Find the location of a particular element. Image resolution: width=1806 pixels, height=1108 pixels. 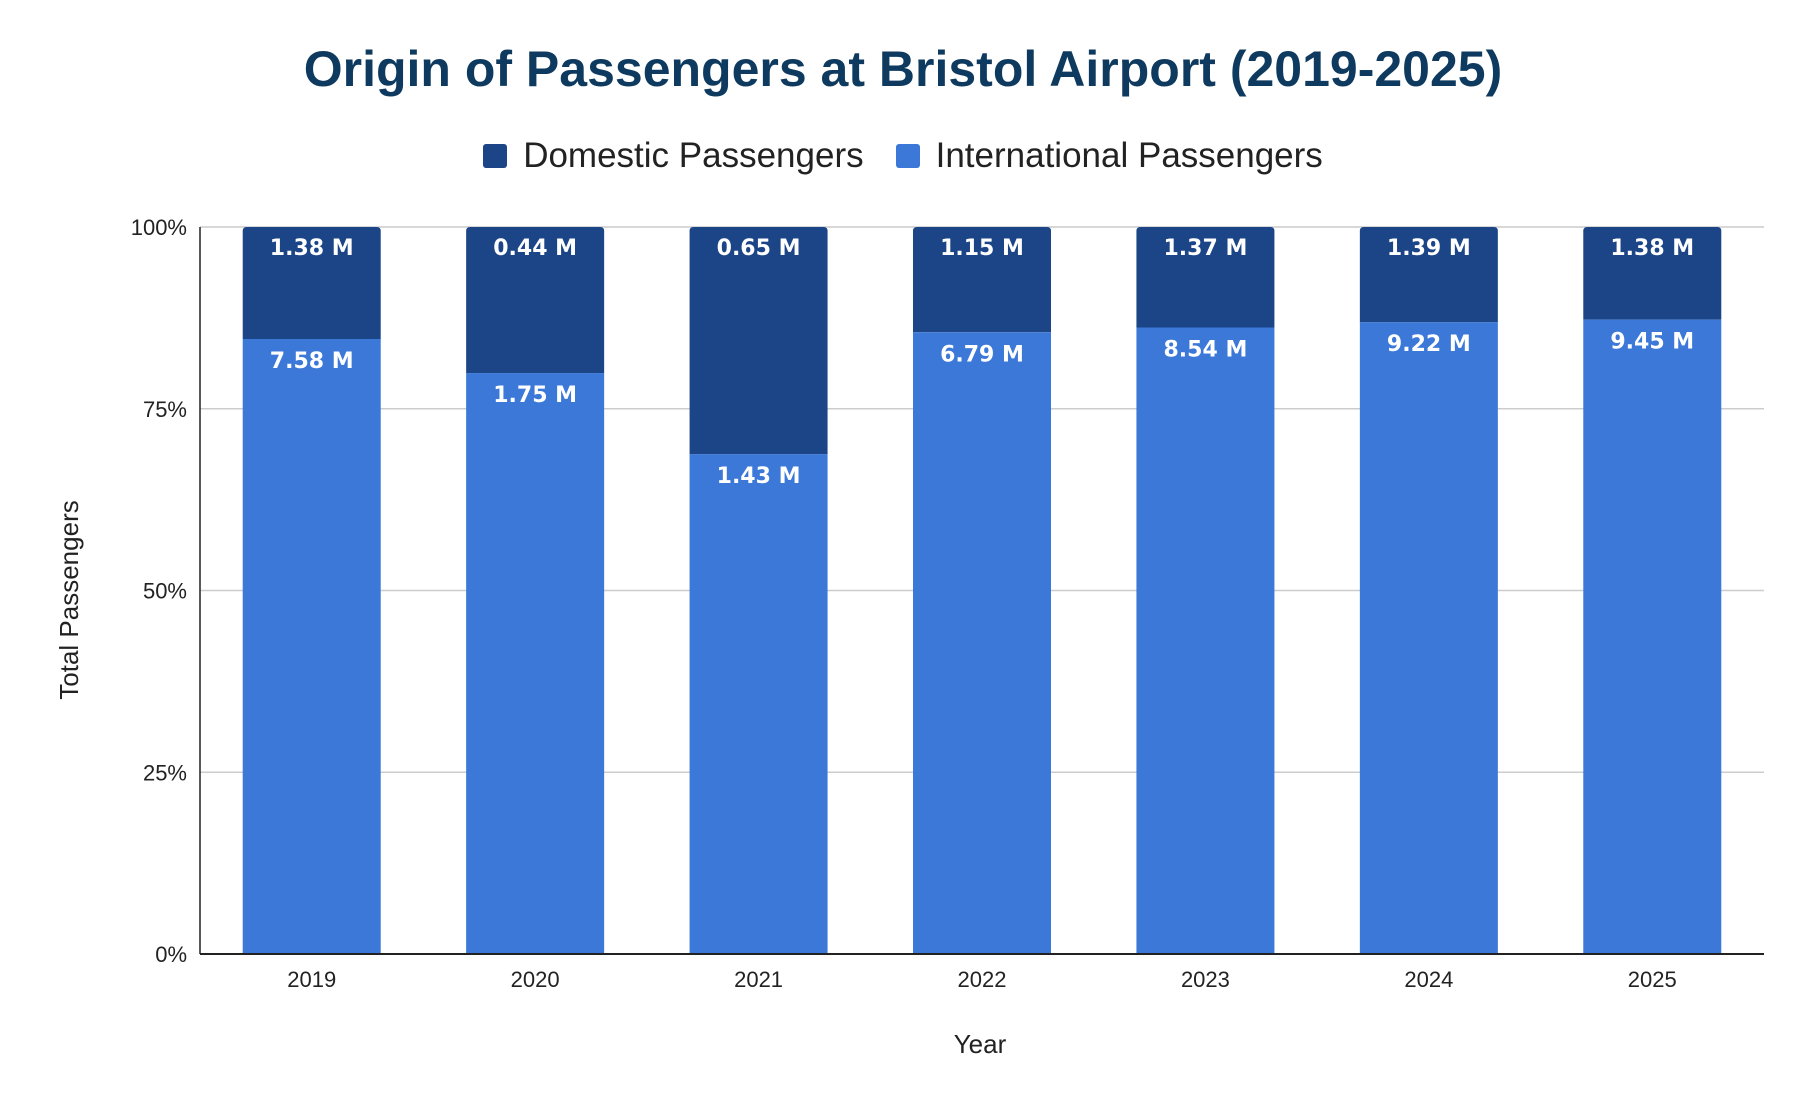

x-tick-label: 2020 is located at coordinates (535, 979).